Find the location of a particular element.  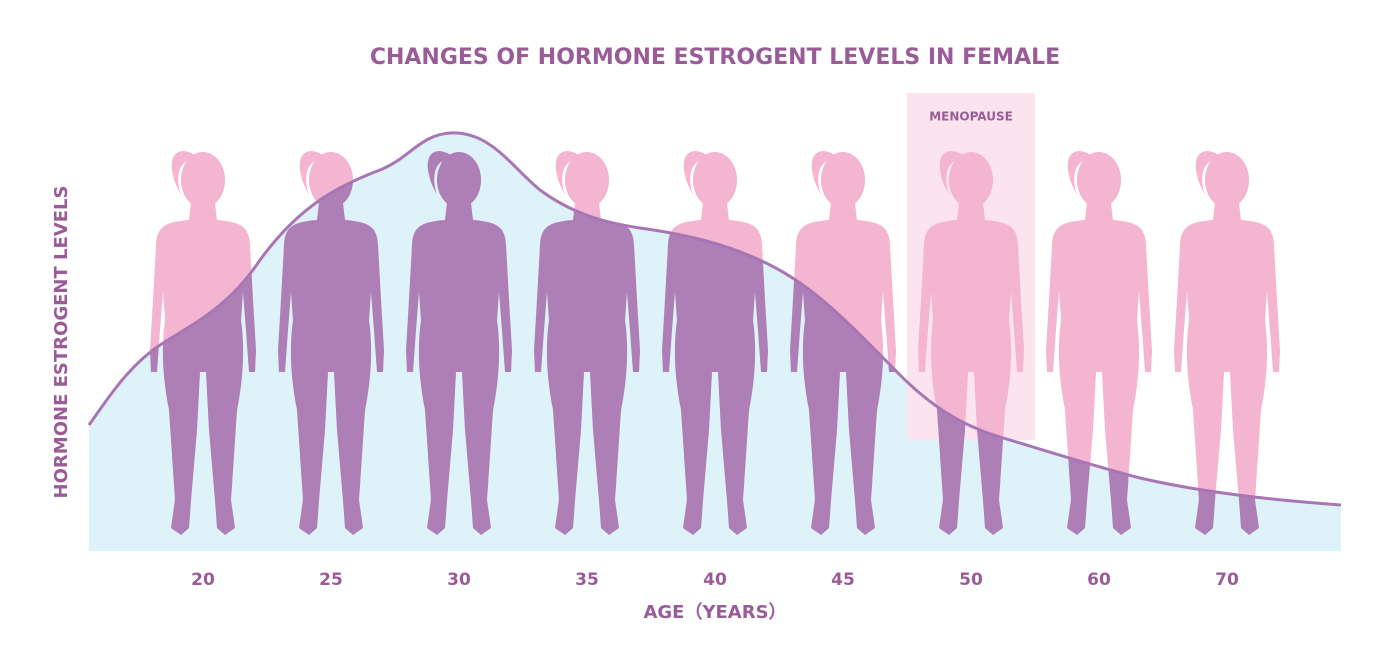

age-label: 25 is located at coordinates (331, 580).